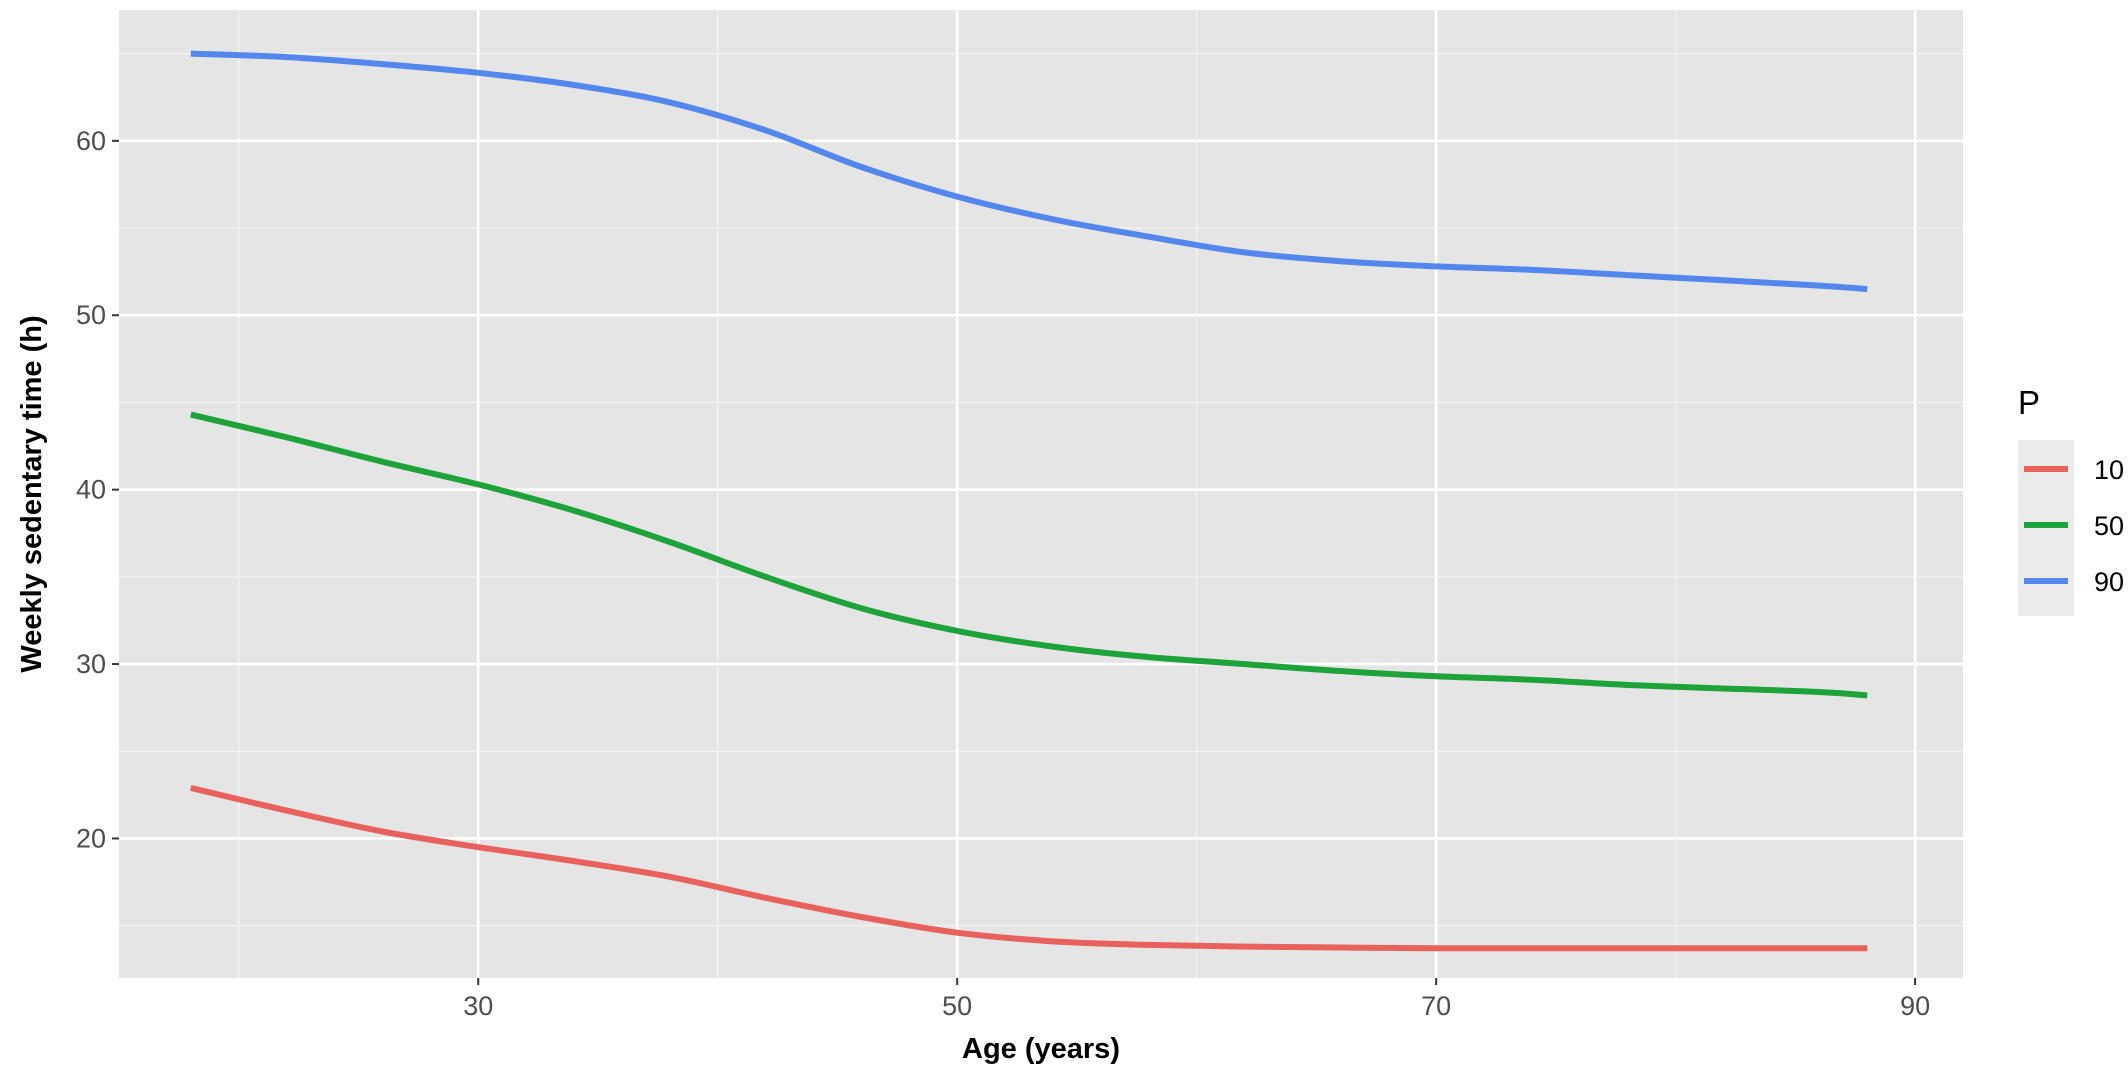 The height and width of the screenshot is (1077, 2128). I want to click on y-tick-label: 50, so click(91, 315).